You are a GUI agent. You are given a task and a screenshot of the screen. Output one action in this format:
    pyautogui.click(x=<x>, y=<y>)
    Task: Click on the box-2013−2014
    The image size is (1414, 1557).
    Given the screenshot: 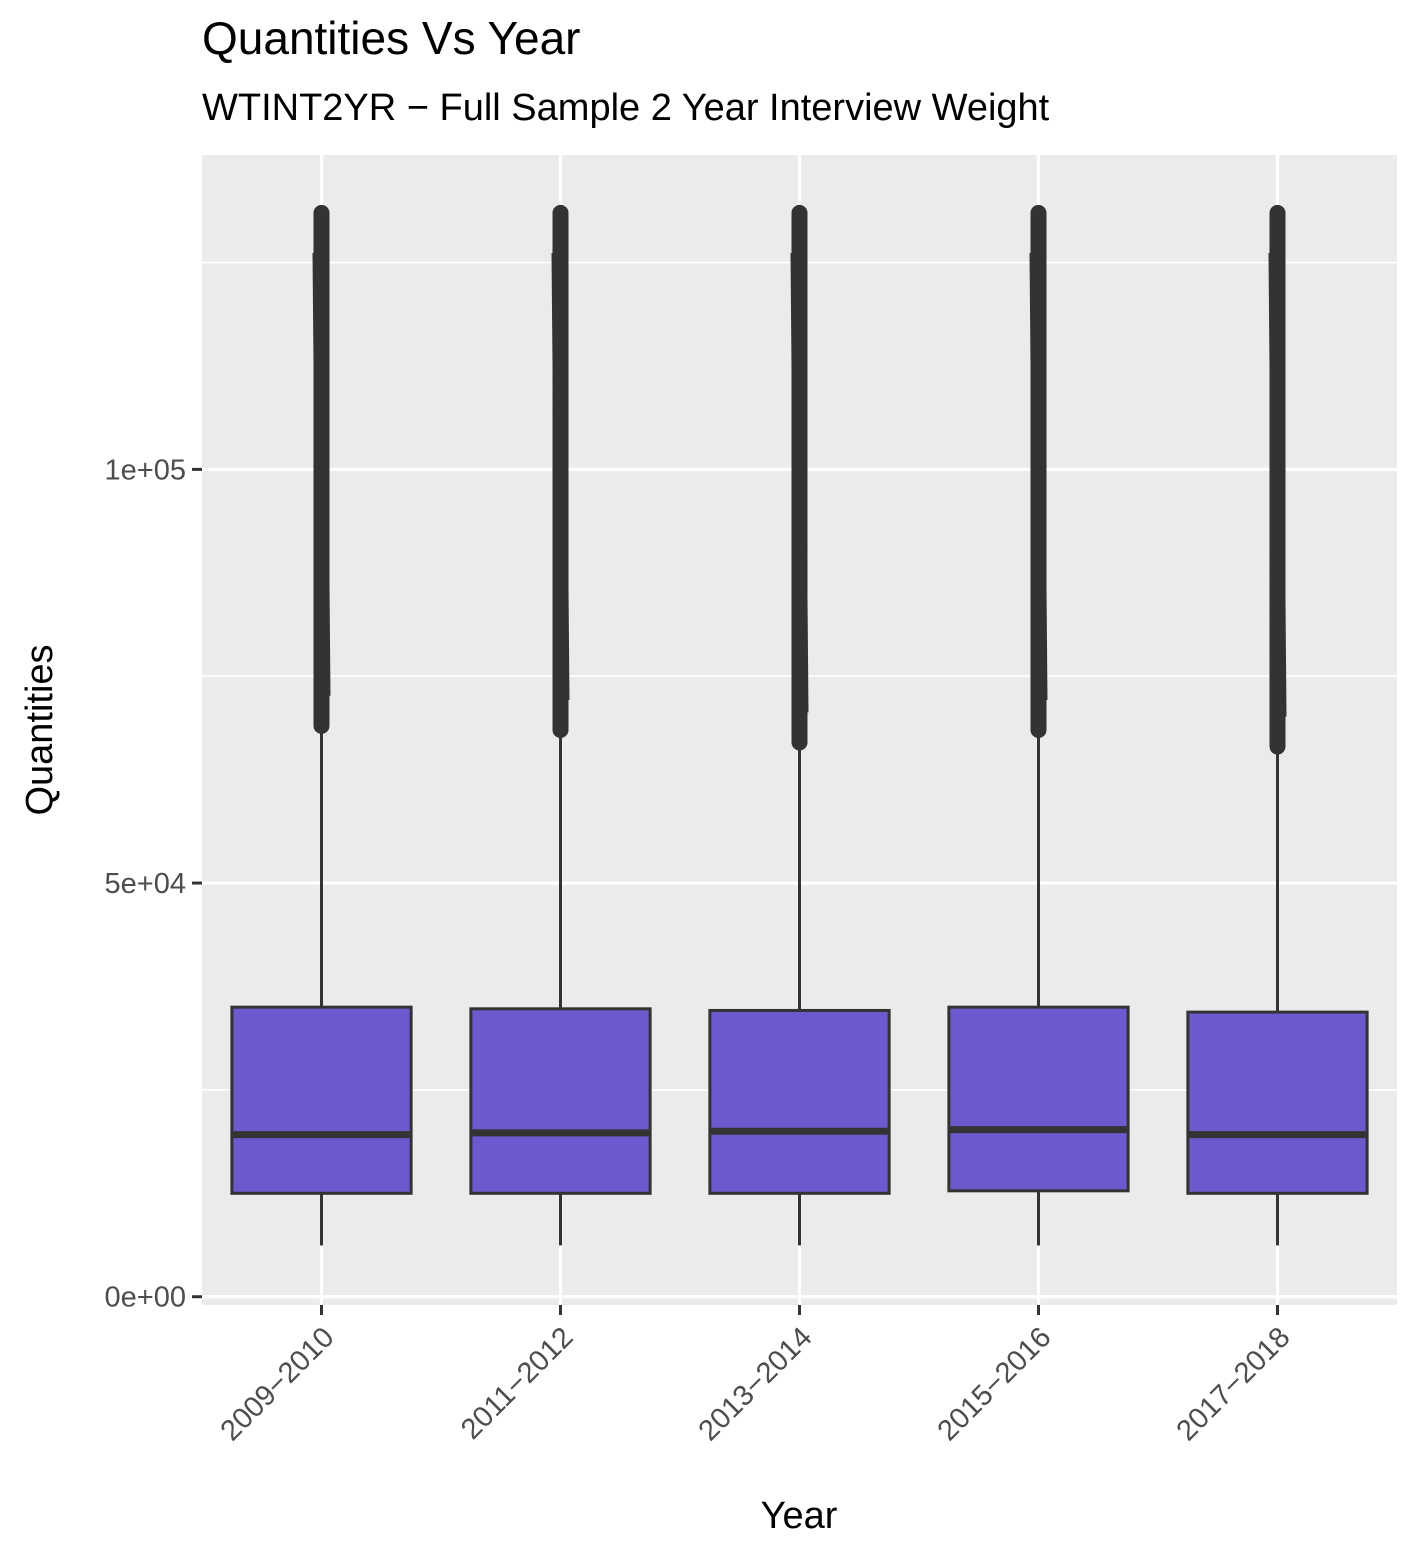 What is the action you would take?
    pyautogui.click(x=799, y=725)
    